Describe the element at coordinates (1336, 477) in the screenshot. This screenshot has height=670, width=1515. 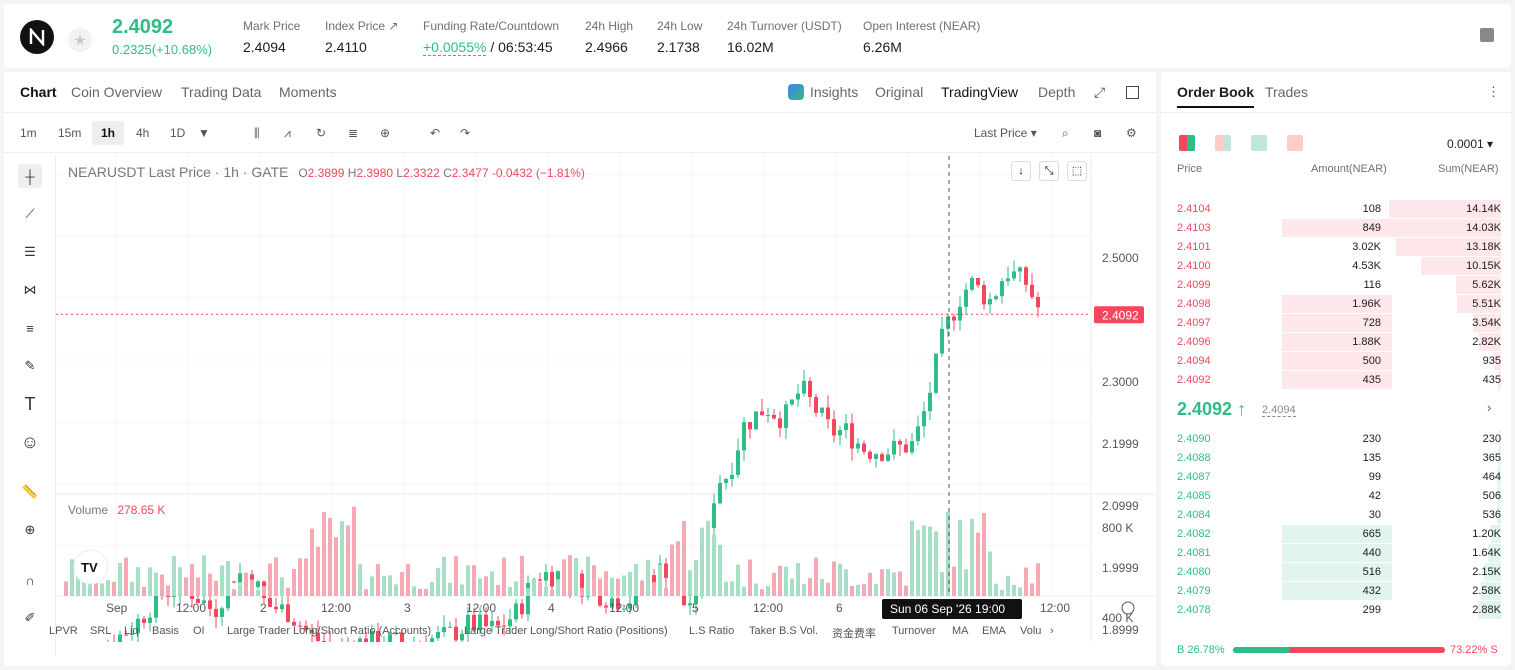
I see `bid-row: 2.4087 99 464` at that location.